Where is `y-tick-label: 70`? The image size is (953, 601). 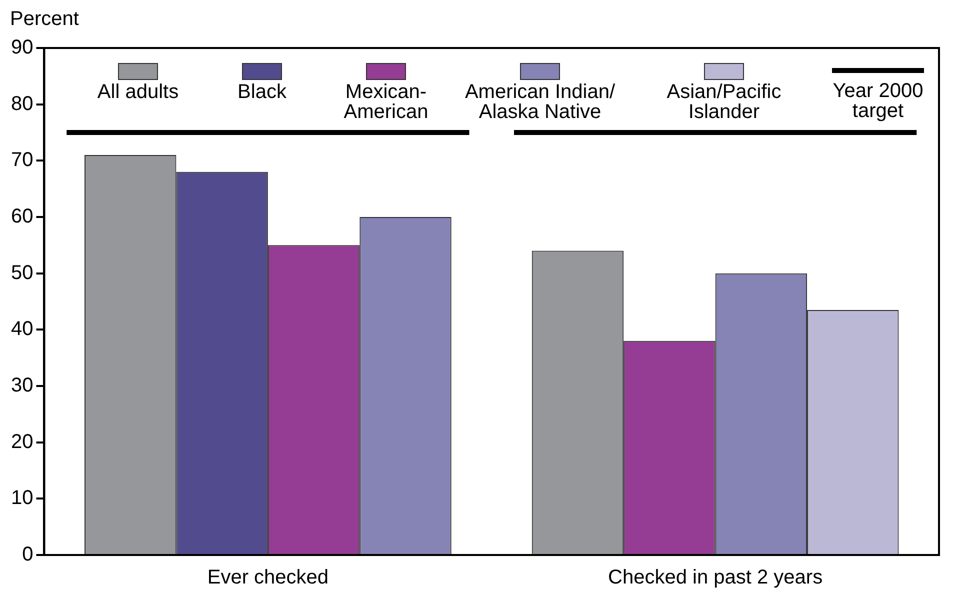
y-tick-label: 70 is located at coordinates (22, 160).